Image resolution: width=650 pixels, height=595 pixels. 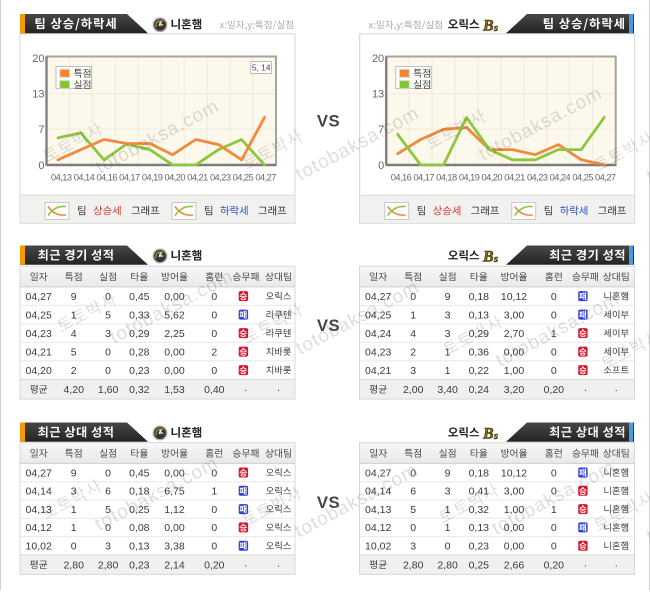 What do you see at coordinates (139, 334) in the screenshot?
I see `svg-text: 0,29` at bounding box center [139, 334].